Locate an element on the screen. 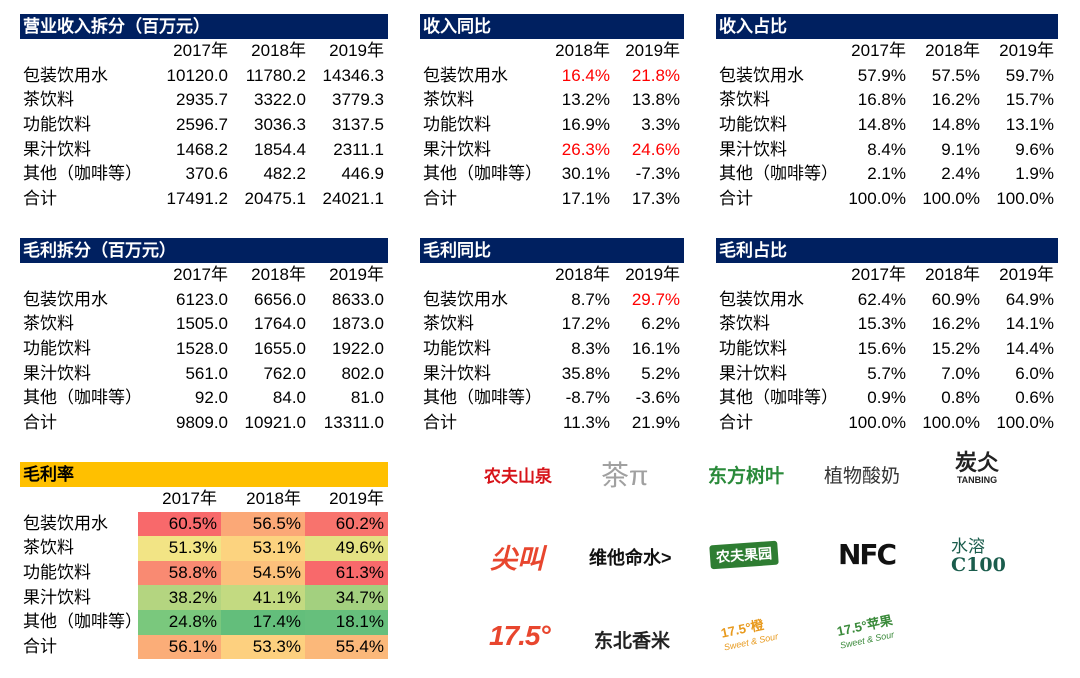  heat-cell: 60.5% is located at coordinates (179, 524).